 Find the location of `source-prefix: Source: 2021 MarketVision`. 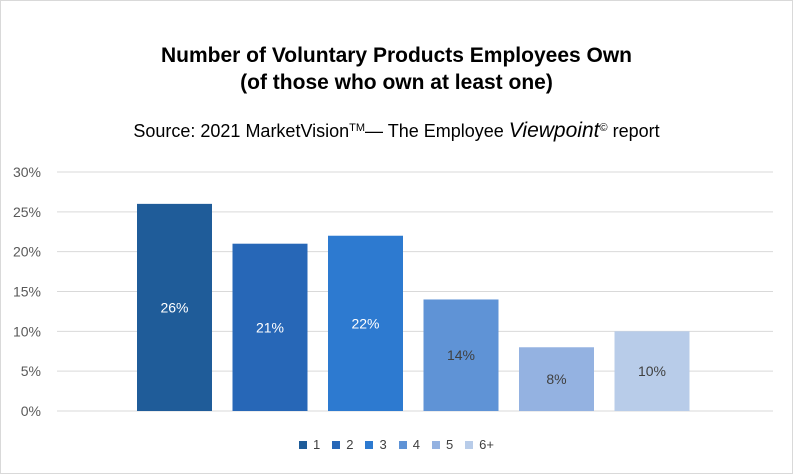

source-prefix: Source: 2021 MarketVision is located at coordinates (241, 131).